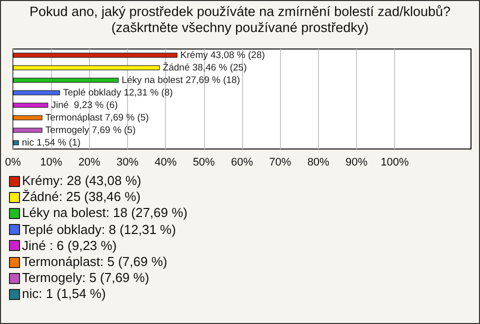 The height and width of the screenshot is (324, 480). I want to click on text: nic: 1 (1,54 %), so click(64, 294).